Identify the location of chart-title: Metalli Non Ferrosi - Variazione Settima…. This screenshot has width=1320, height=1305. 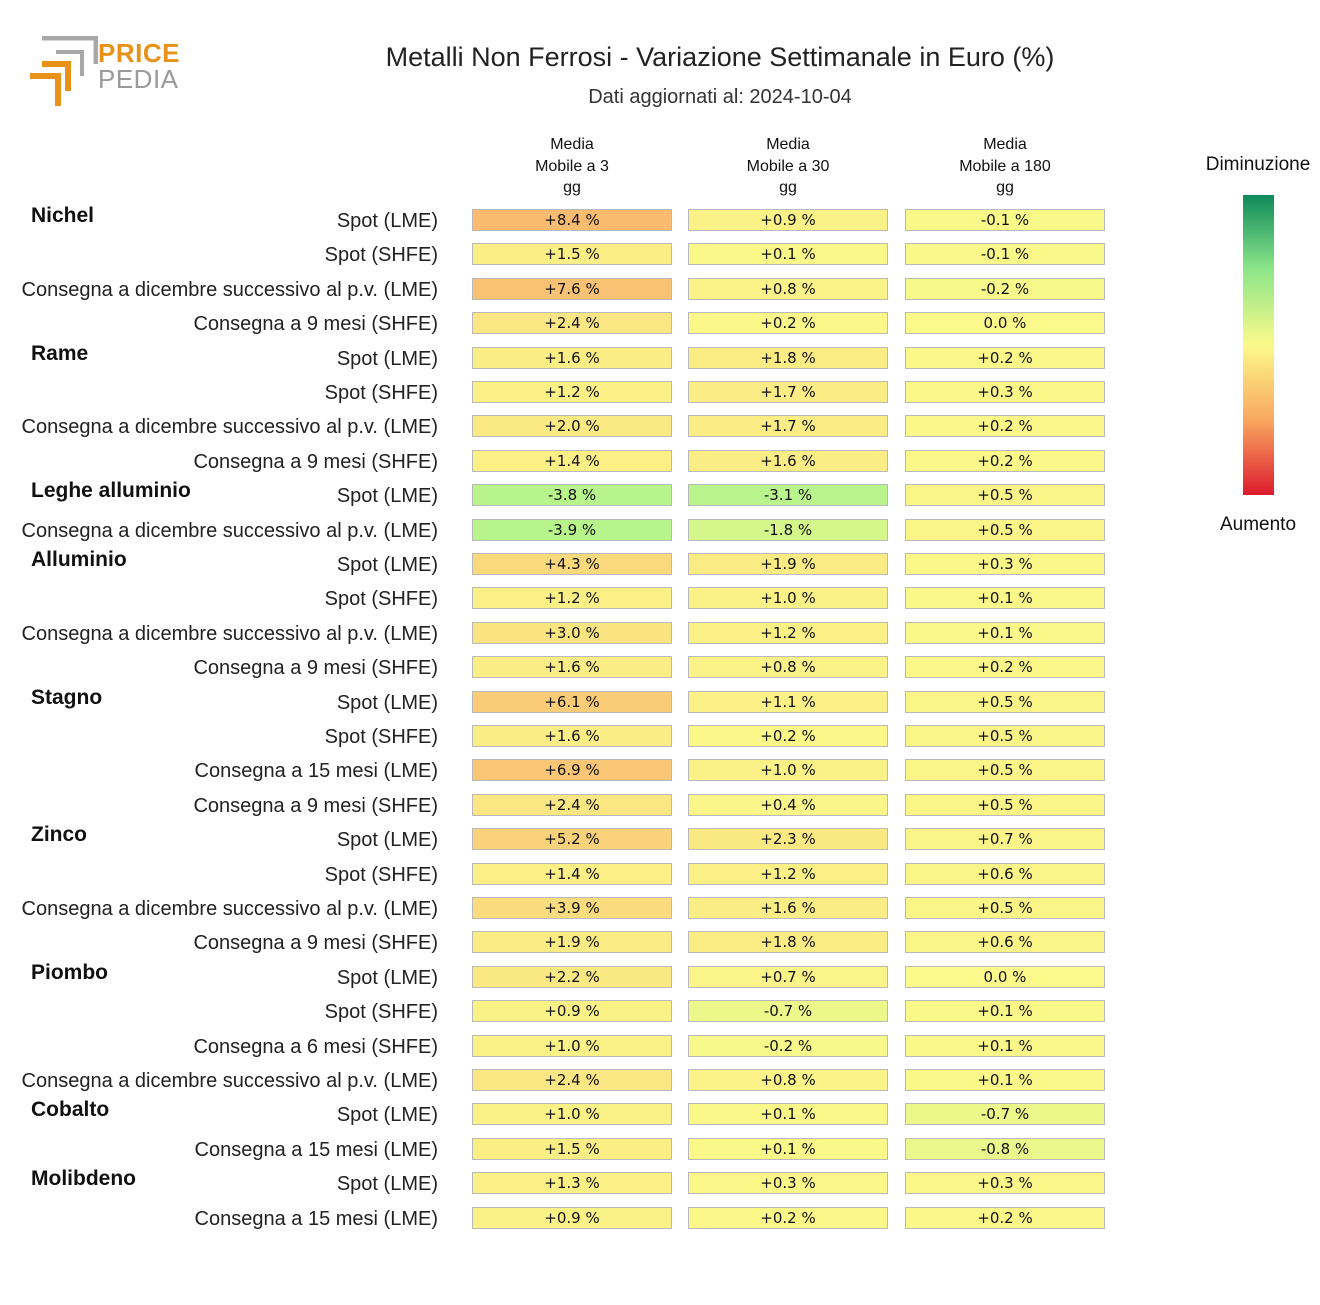
(720, 57).